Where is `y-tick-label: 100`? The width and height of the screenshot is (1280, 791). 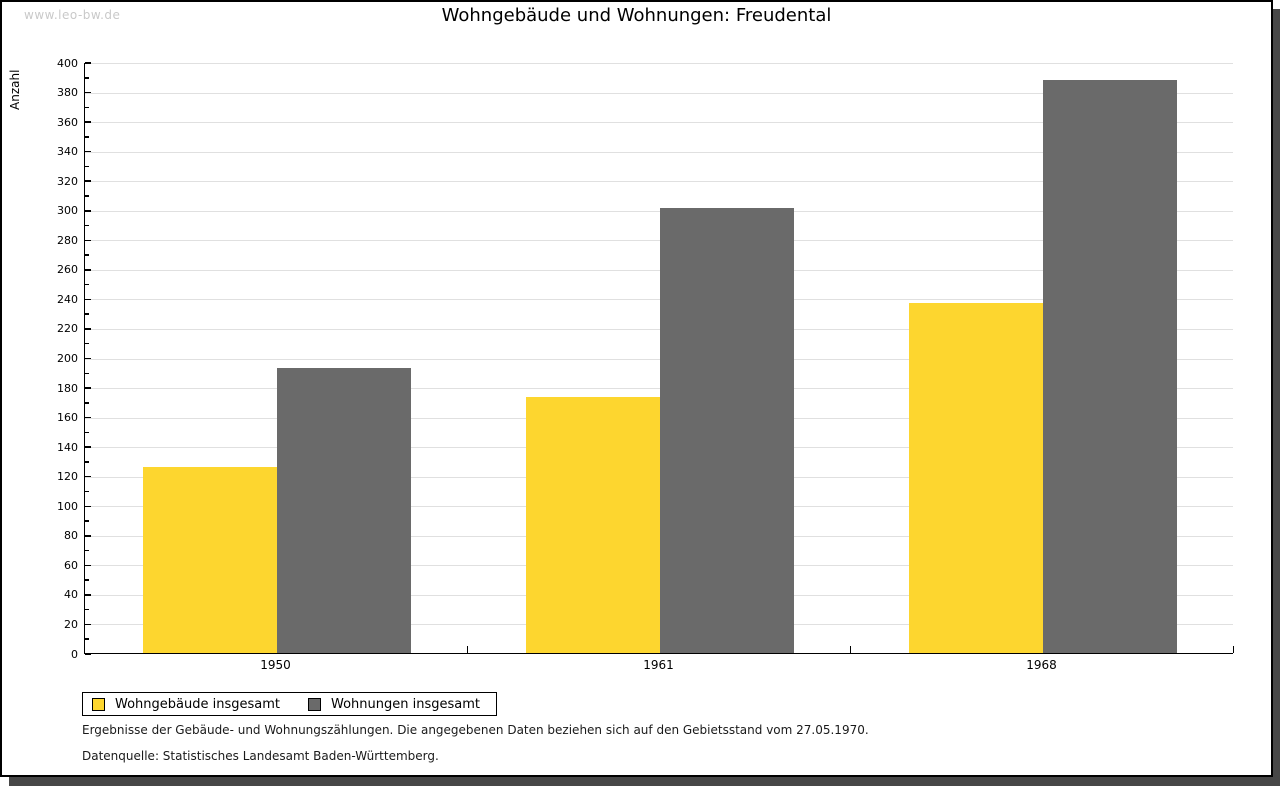
y-tick-label: 100 is located at coordinates (67, 506).